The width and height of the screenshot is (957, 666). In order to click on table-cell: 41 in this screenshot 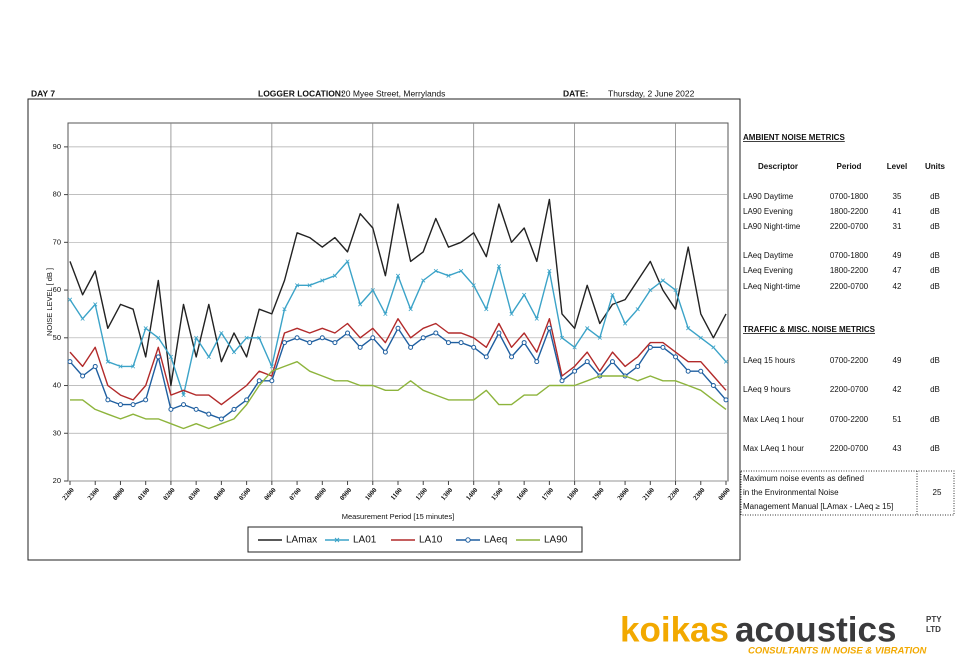, I will do `click(897, 211)`.